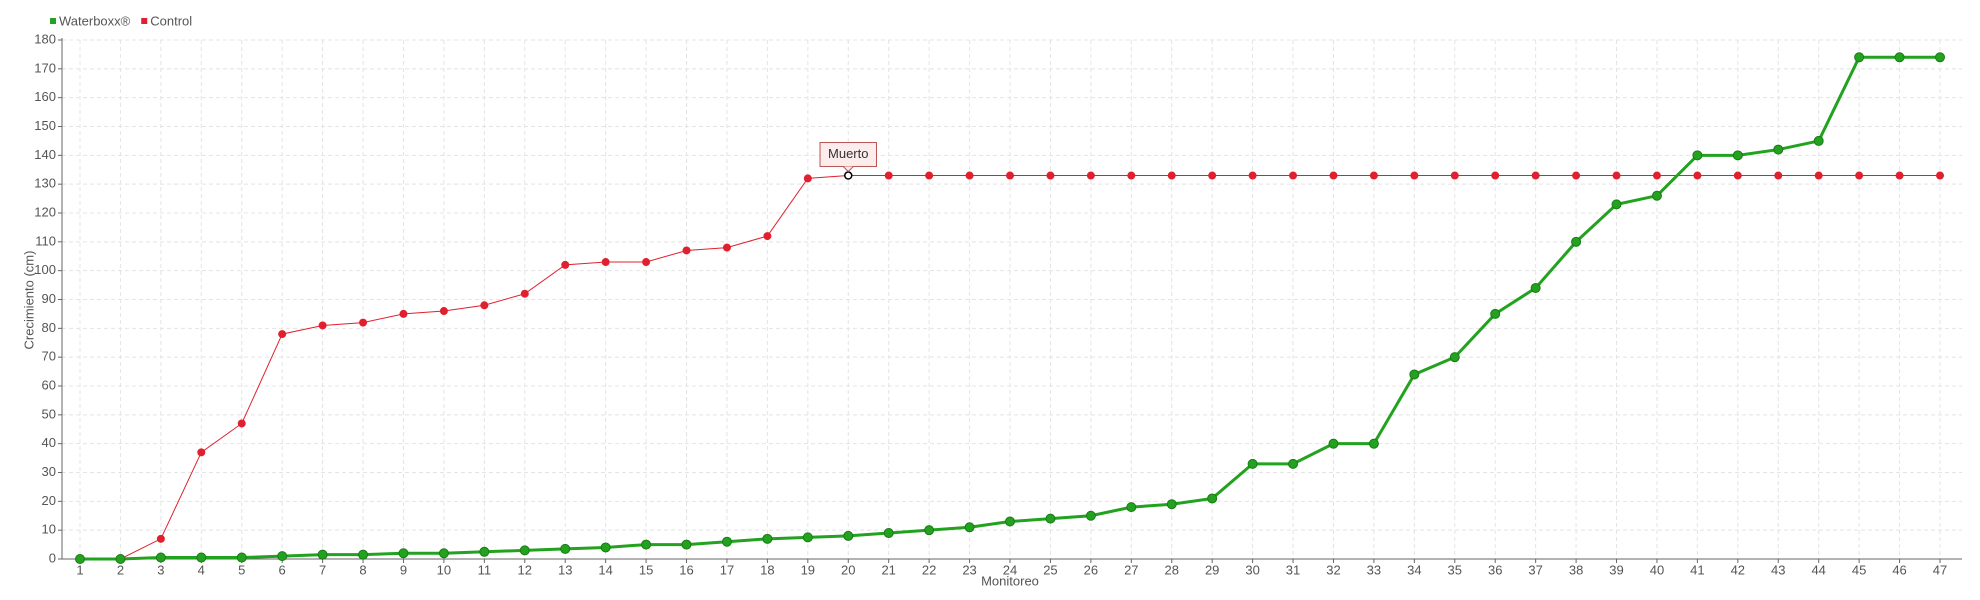 The height and width of the screenshot is (600, 1980). What do you see at coordinates (1859, 569) in the screenshot?
I see `x-tick-label: 45` at bounding box center [1859, 569].